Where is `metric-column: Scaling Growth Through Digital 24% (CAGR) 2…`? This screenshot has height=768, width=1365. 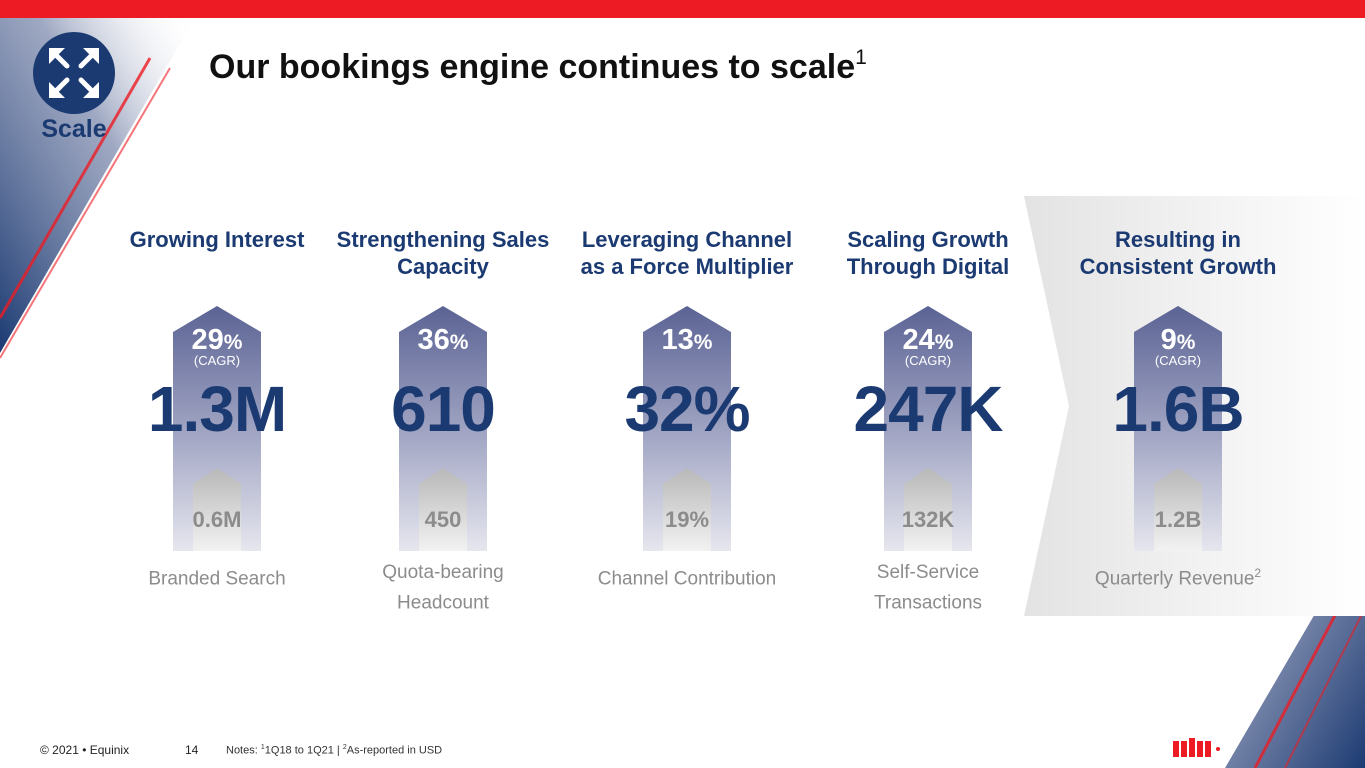
metric-column: Scaling Growth Through Digital 24% (CAGR) 2… is located at coordinates (928, 421).